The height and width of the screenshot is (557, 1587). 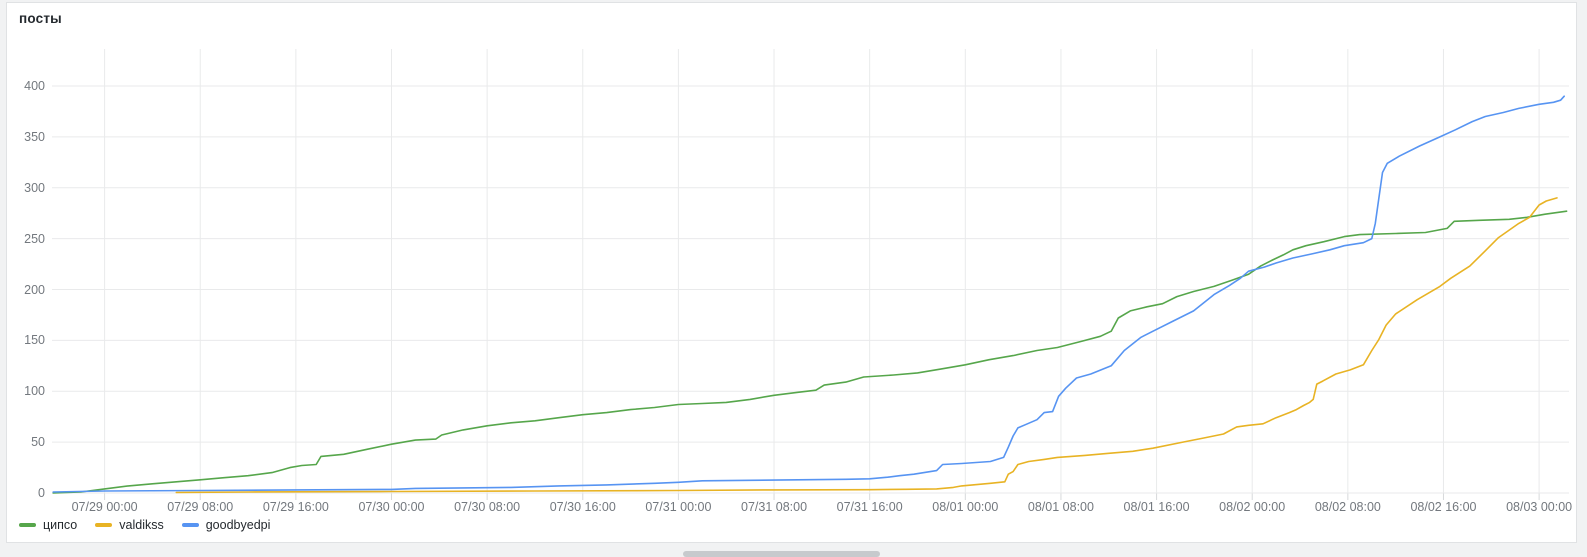 I want to click on legend-label: ципсо, so click(x=60, y=525).